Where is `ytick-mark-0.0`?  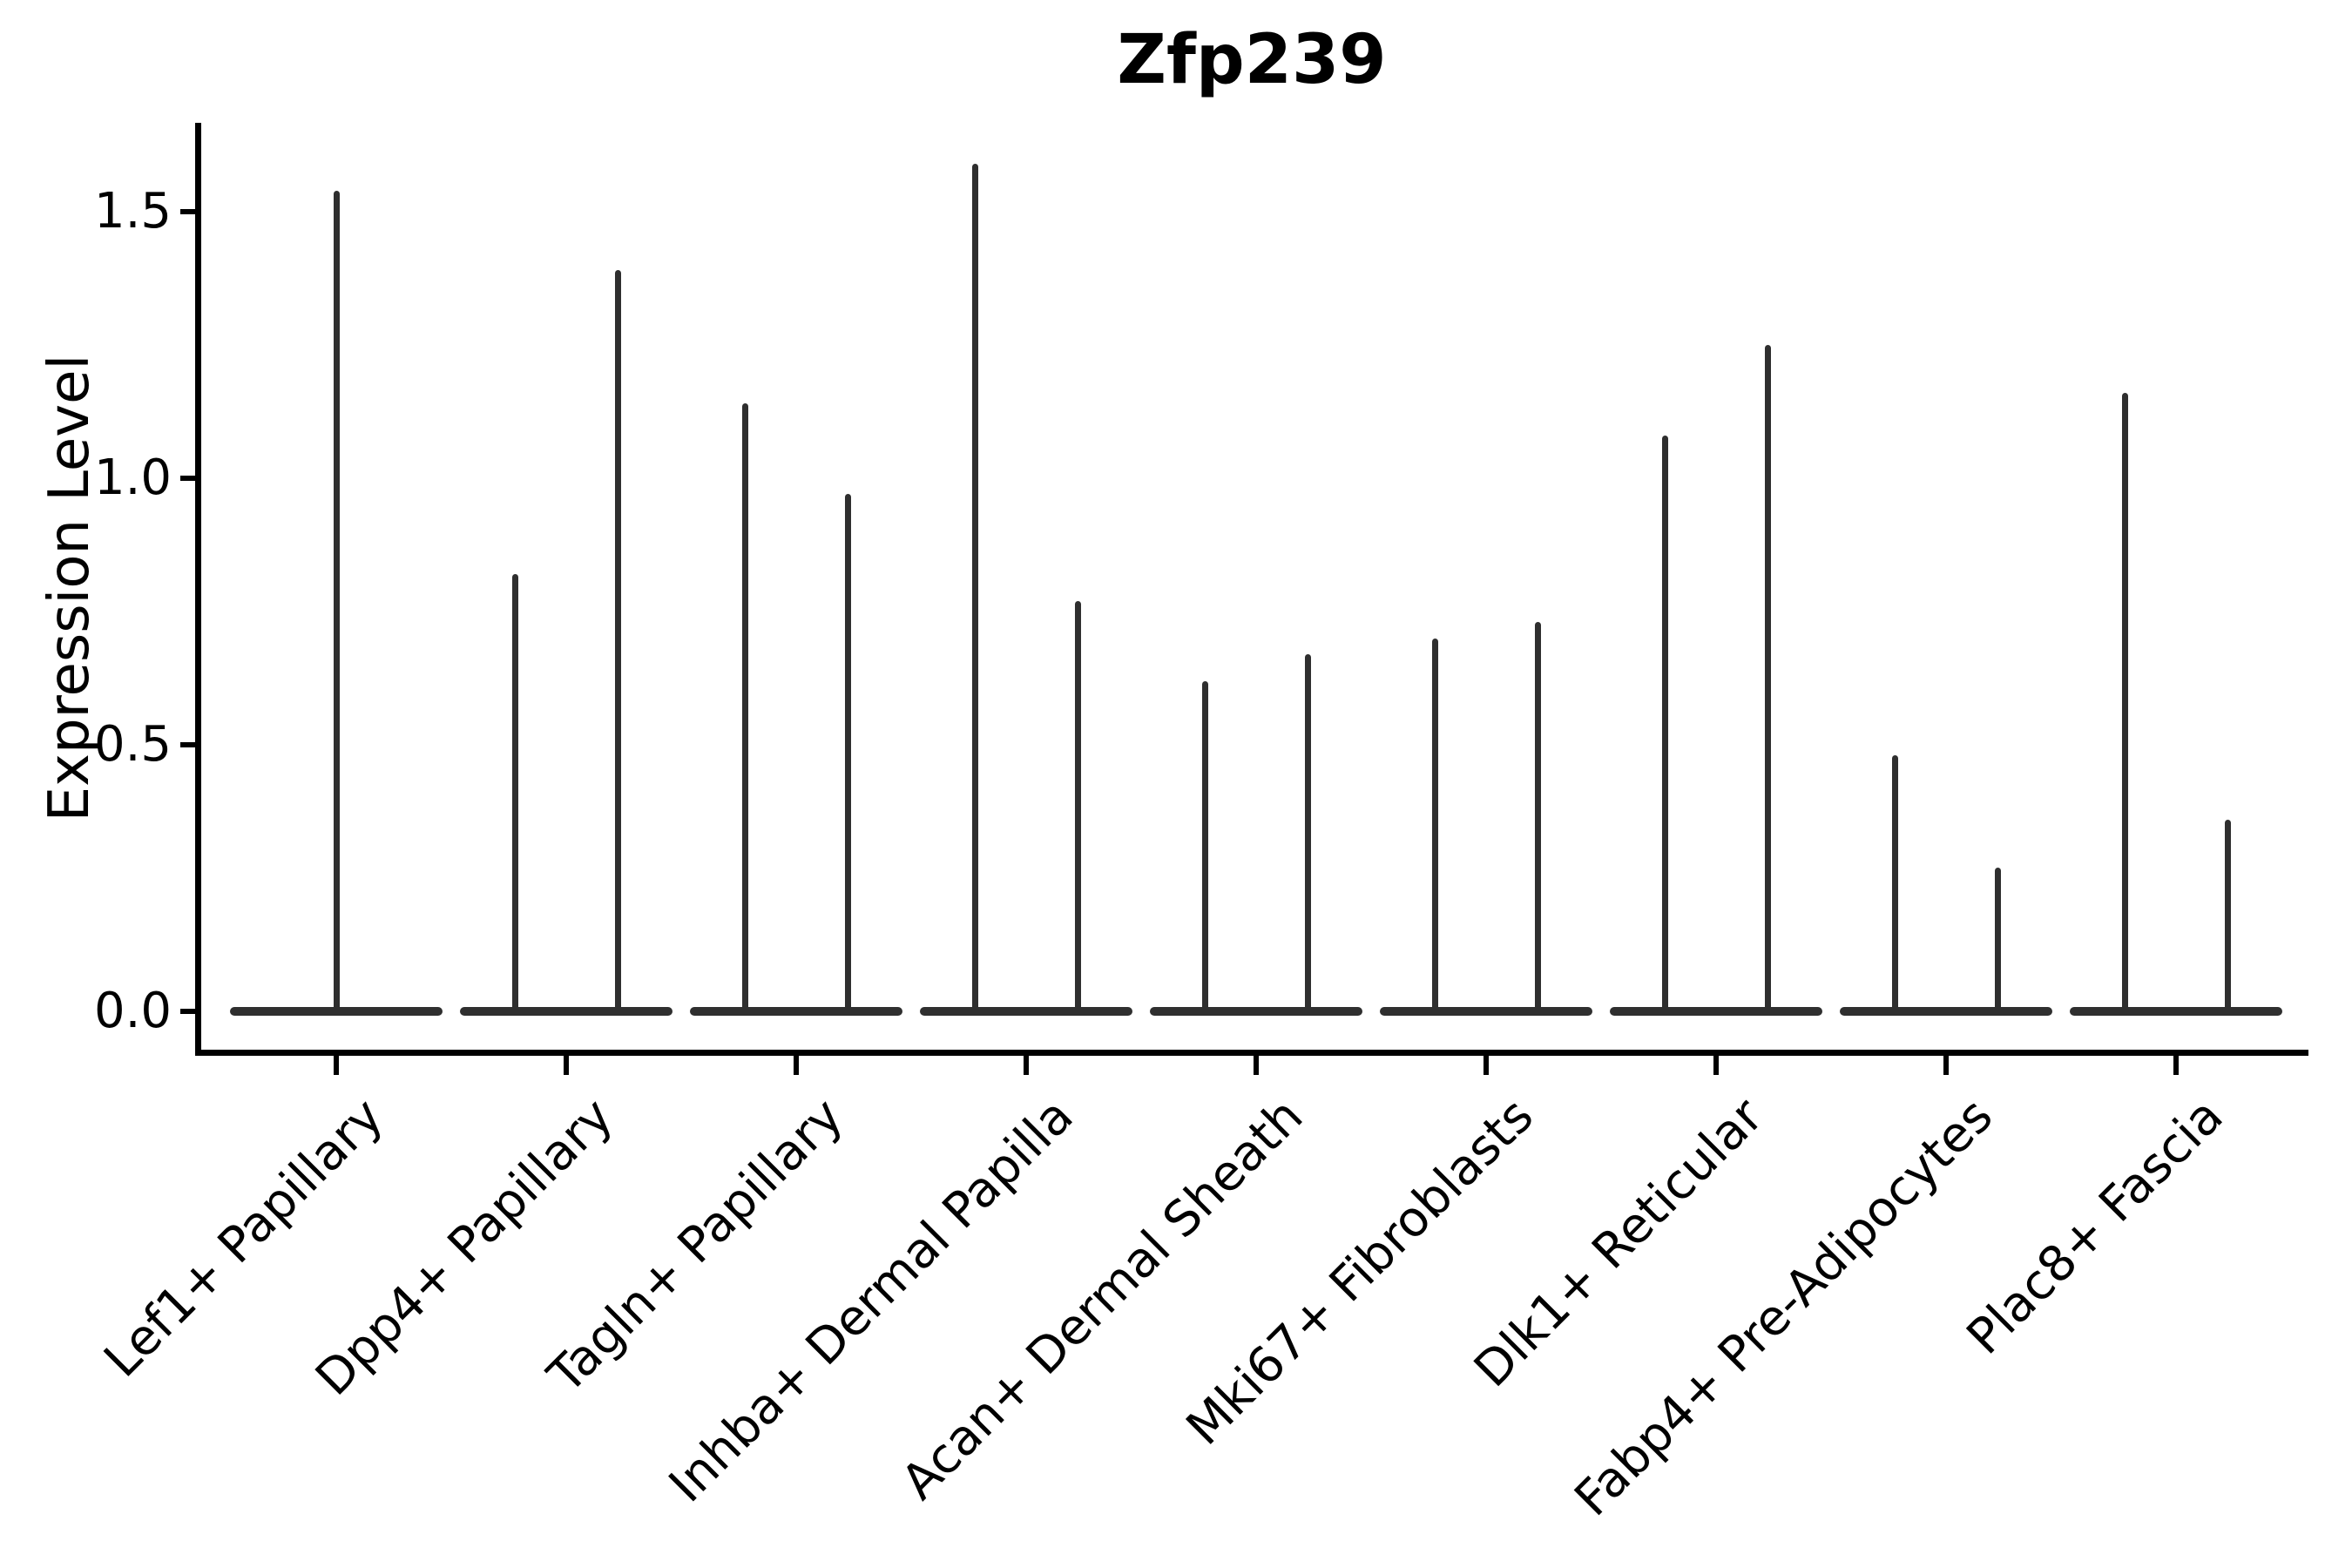 ytick-mark-0.0 is located at coordinates (188, 1012).